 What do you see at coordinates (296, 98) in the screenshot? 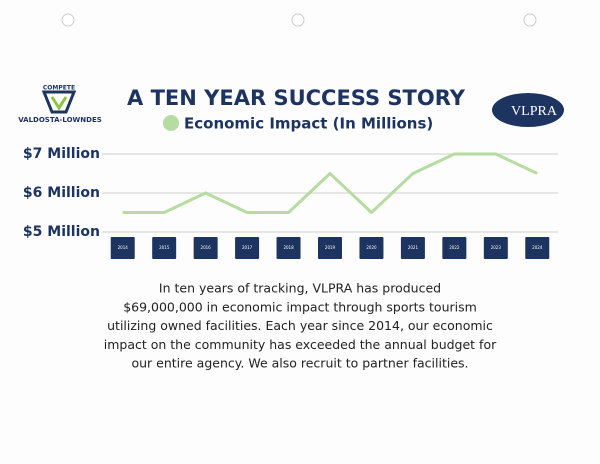
I see `chart-title: A TEN YEAR SUCCESS STORY` at bounding box center [296, 98].